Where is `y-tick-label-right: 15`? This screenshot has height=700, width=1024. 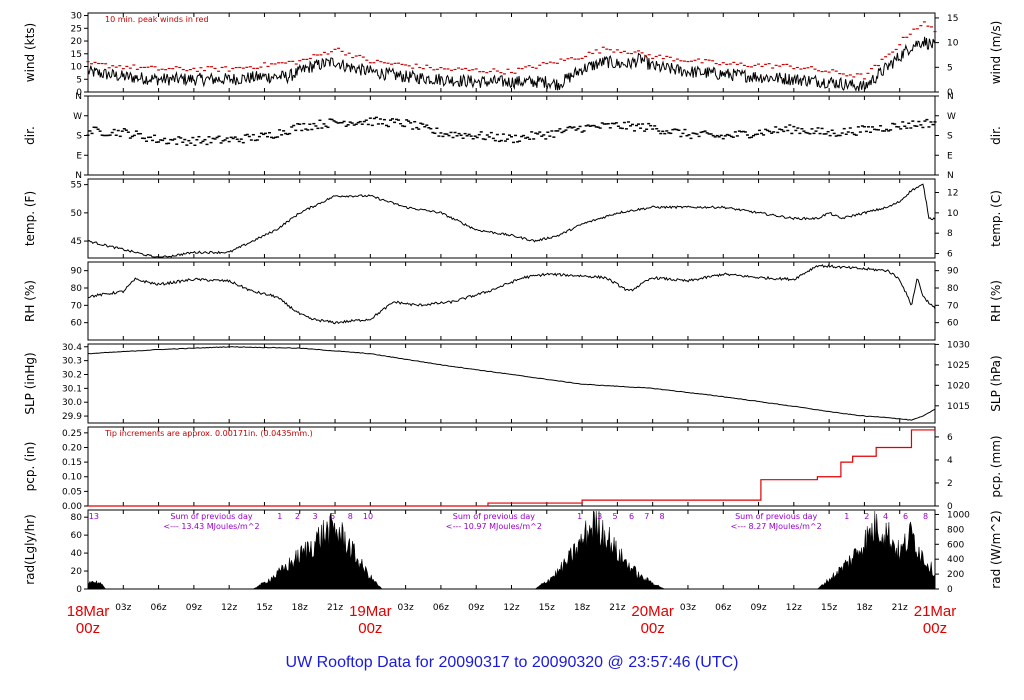 y-tick-label-right: 15 is located at coordinates (952, 19).